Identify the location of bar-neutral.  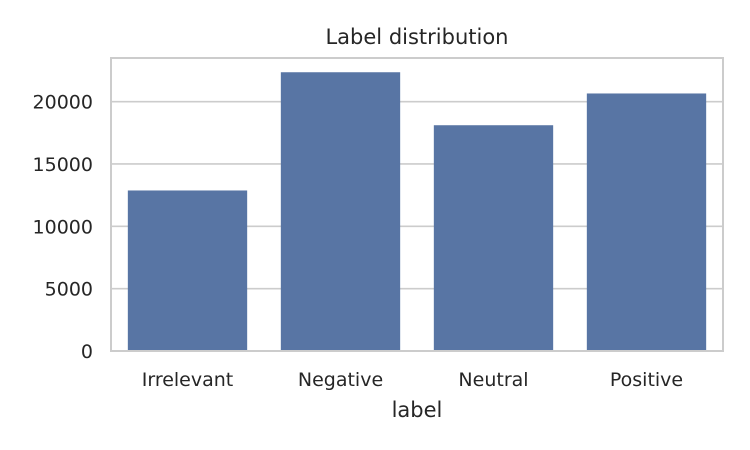
(493, 238).